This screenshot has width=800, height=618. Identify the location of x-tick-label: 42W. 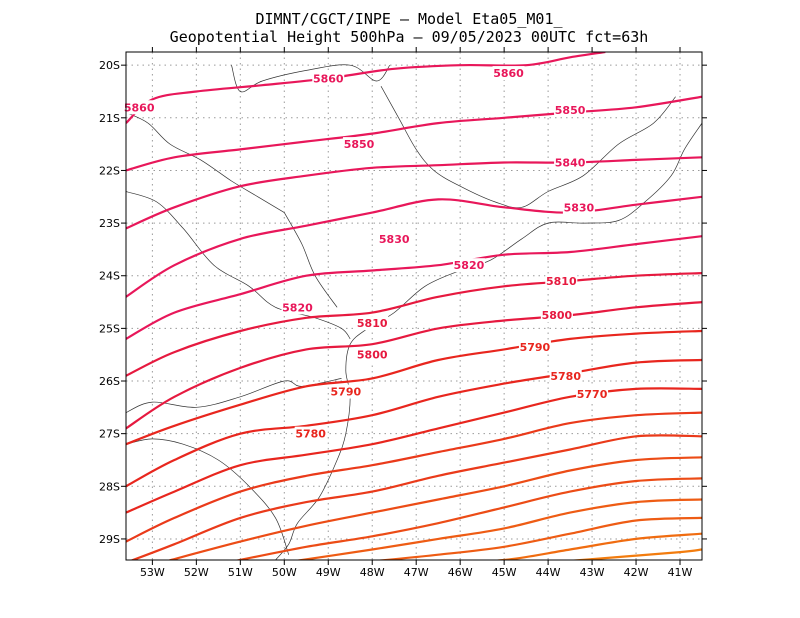
(636, 572).